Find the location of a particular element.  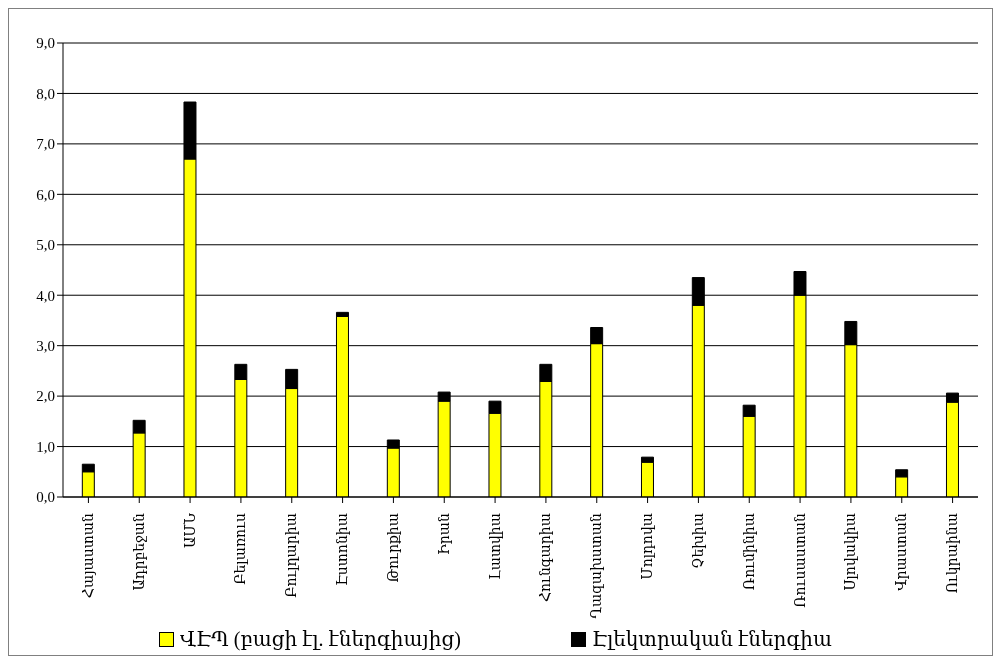

y-tick-label: 4,0 is located at coordinates (45, 295).